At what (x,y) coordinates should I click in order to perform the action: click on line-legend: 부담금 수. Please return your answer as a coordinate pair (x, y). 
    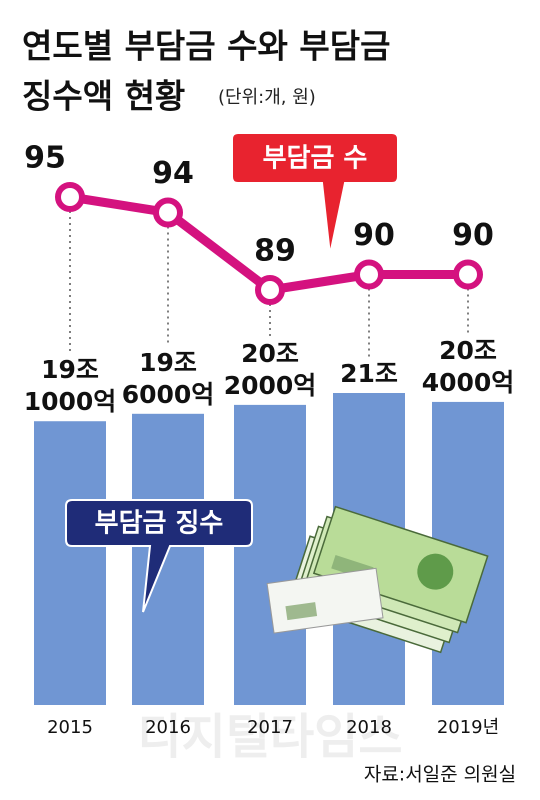
    Looking at the image, I should click on (315, 159).